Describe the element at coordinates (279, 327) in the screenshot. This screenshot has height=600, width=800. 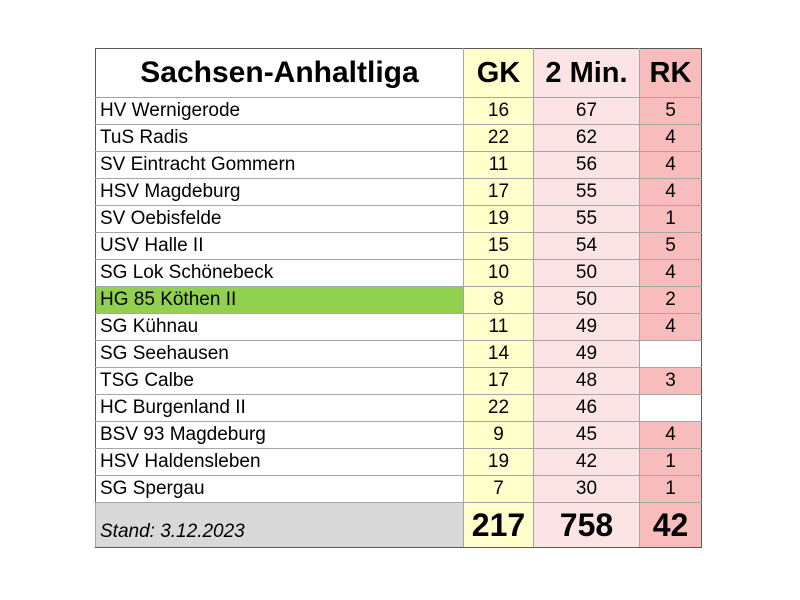
I see `team-name-cell: SG Kühnau` at that location.